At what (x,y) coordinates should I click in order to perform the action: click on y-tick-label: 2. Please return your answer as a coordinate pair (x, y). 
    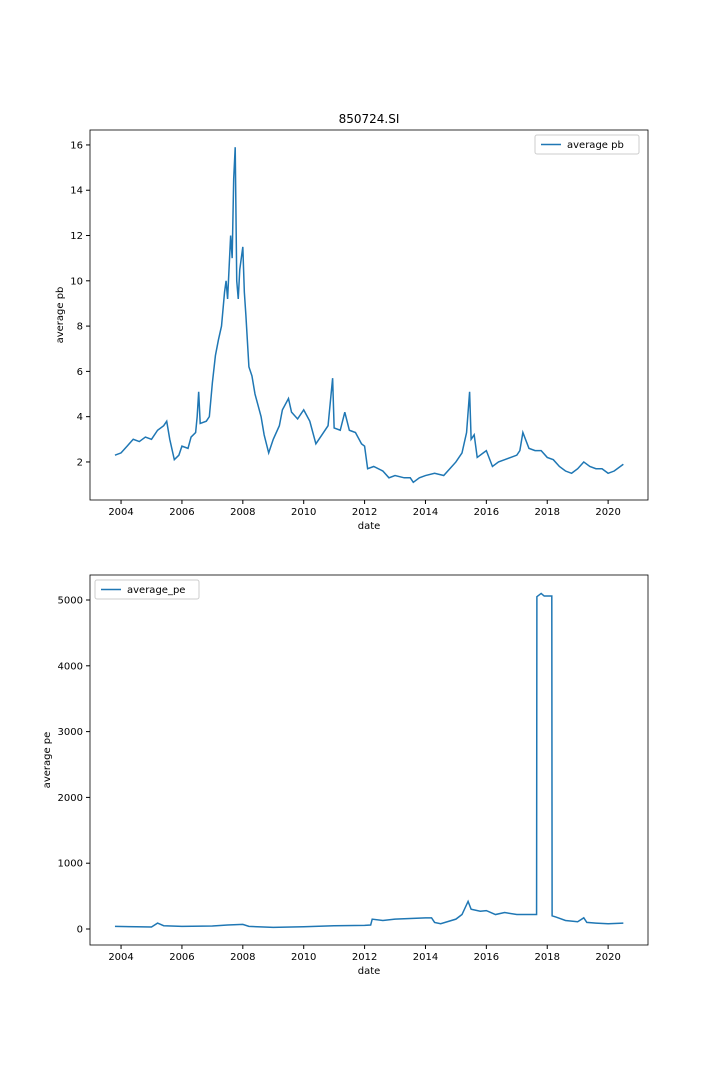
    Looking at the image, I should click on (80, 462).